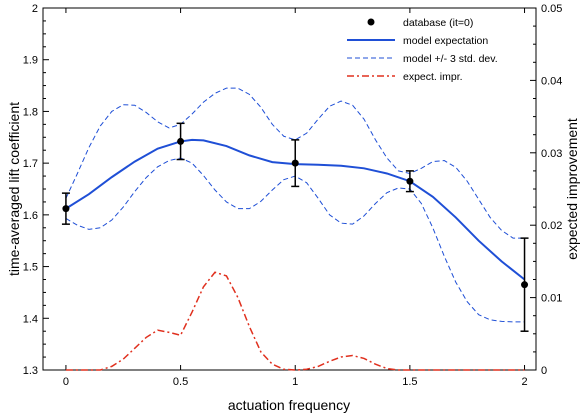  I want to click on y-tick-label: 2, so click(35, 9).